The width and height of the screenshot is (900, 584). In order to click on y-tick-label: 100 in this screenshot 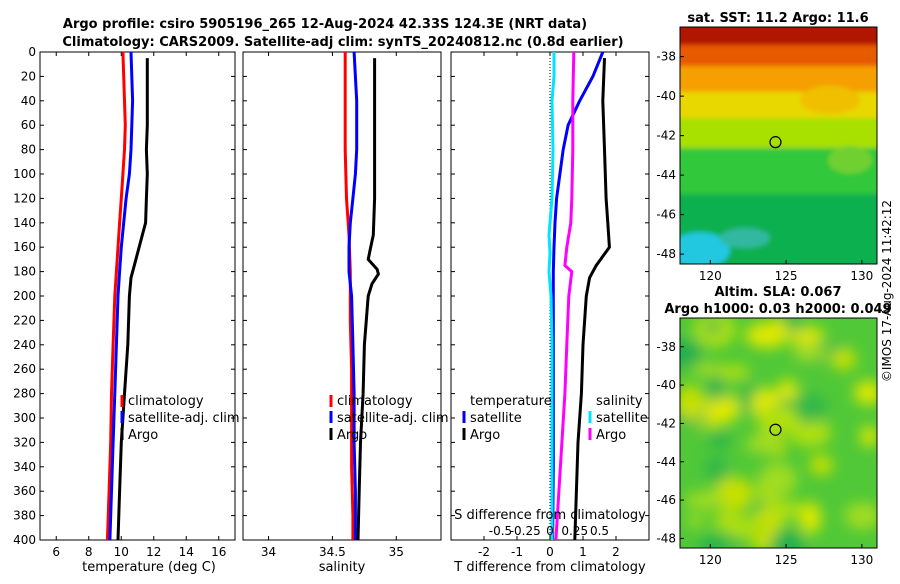, I will do `click(24, 174)`.